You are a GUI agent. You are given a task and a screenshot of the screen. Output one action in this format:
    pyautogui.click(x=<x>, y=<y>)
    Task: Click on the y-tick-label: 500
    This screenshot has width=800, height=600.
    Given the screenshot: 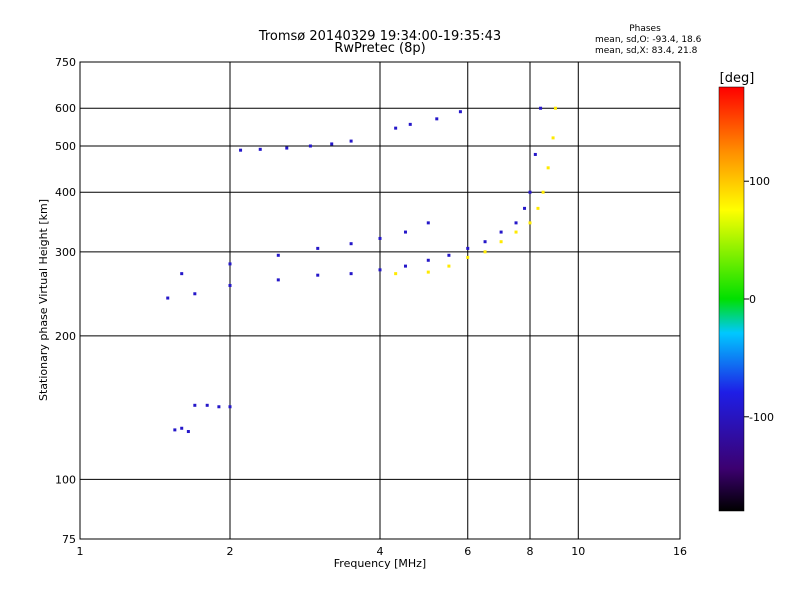 What is the action you would take?
    pyautogui.click(x=65, y=146)
    